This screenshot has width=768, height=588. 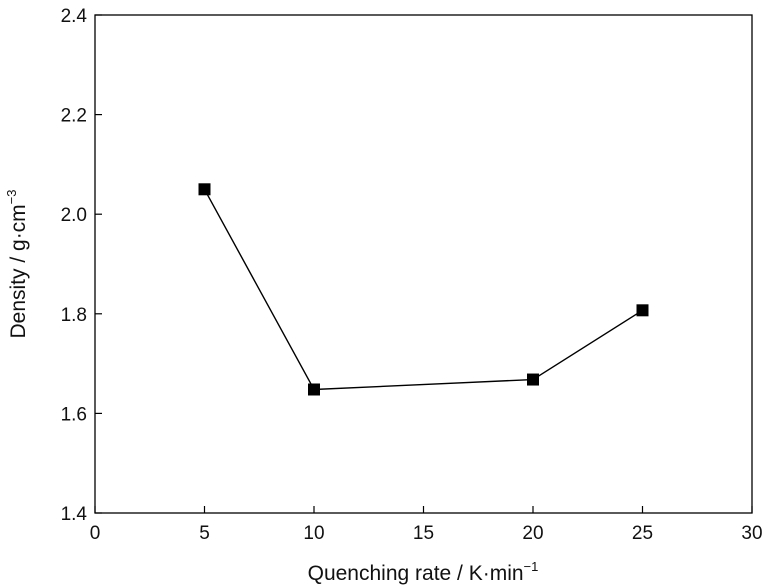 What do you see at coordinates (531, 566) in the screenshot?
I see `x-axis-title-sup: −1` at bounding box center [531, 566].